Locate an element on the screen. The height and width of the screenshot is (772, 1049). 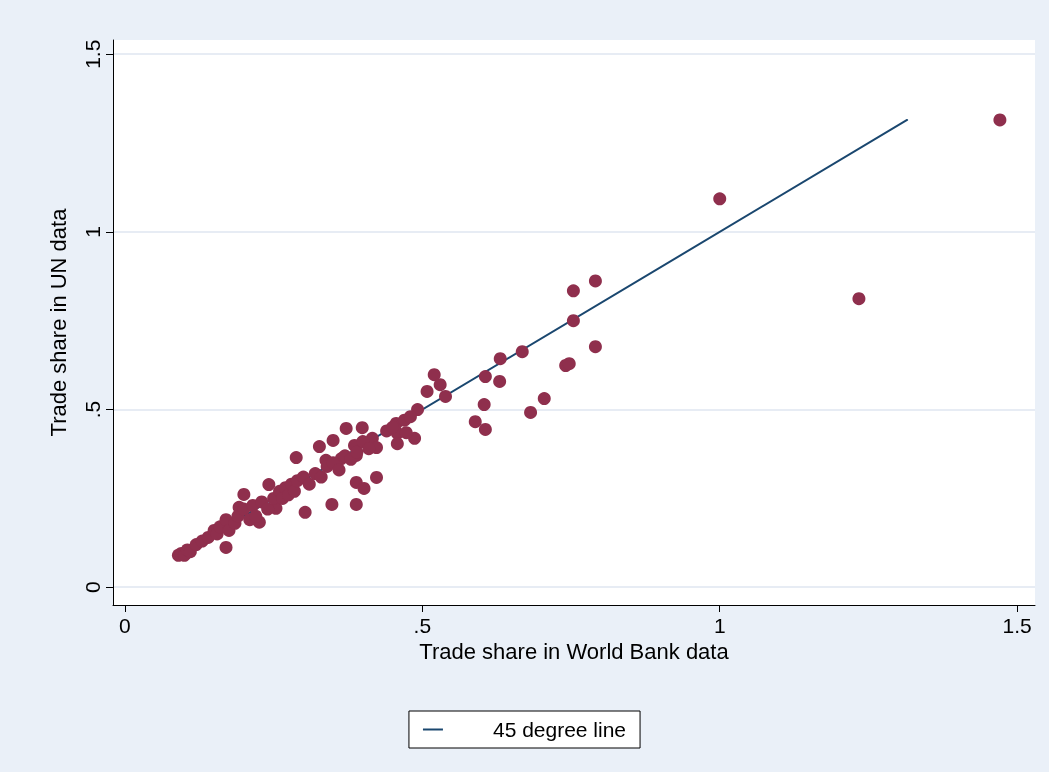
x-axis-title: Trade share in World Bank data is located at coordinates (574, 652).